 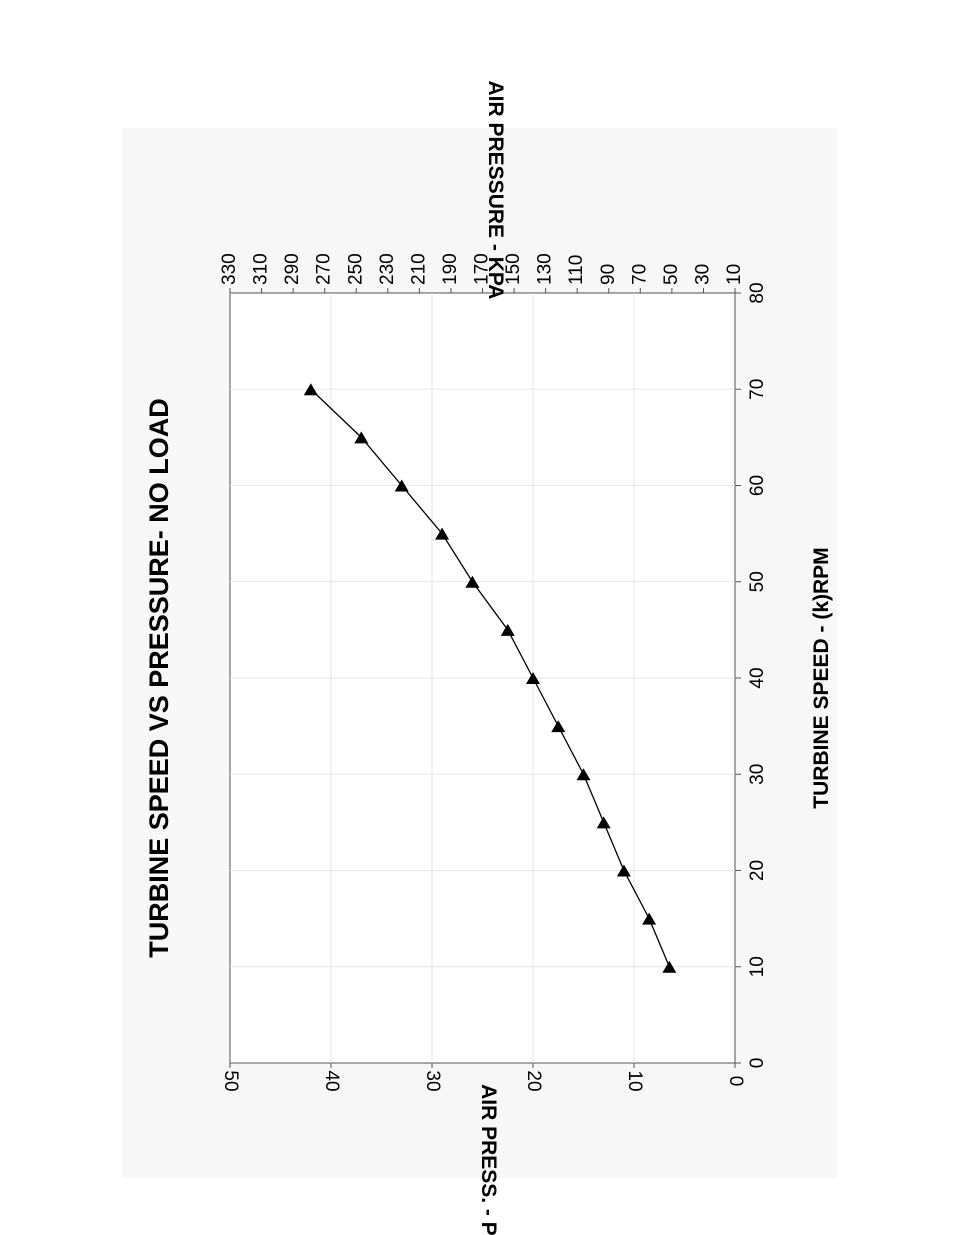 I want to click on x-tick-label: 50, so click(x=757, y=581).